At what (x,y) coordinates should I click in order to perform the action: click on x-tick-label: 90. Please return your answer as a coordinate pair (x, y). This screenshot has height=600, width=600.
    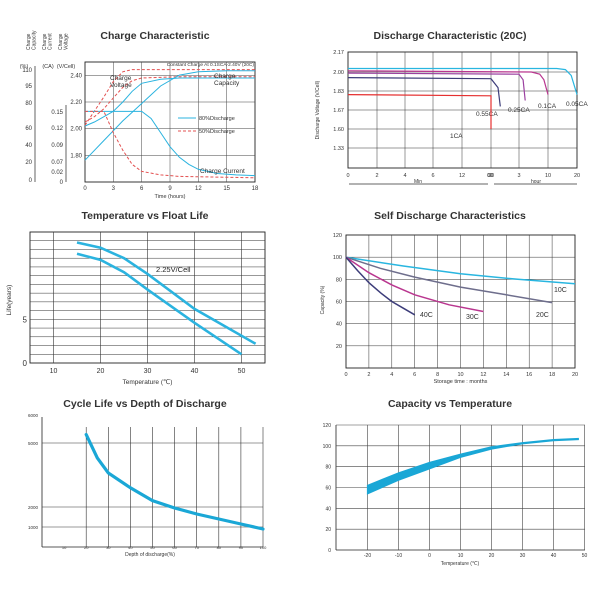
    Looking at the image, I should click on (241, 547).